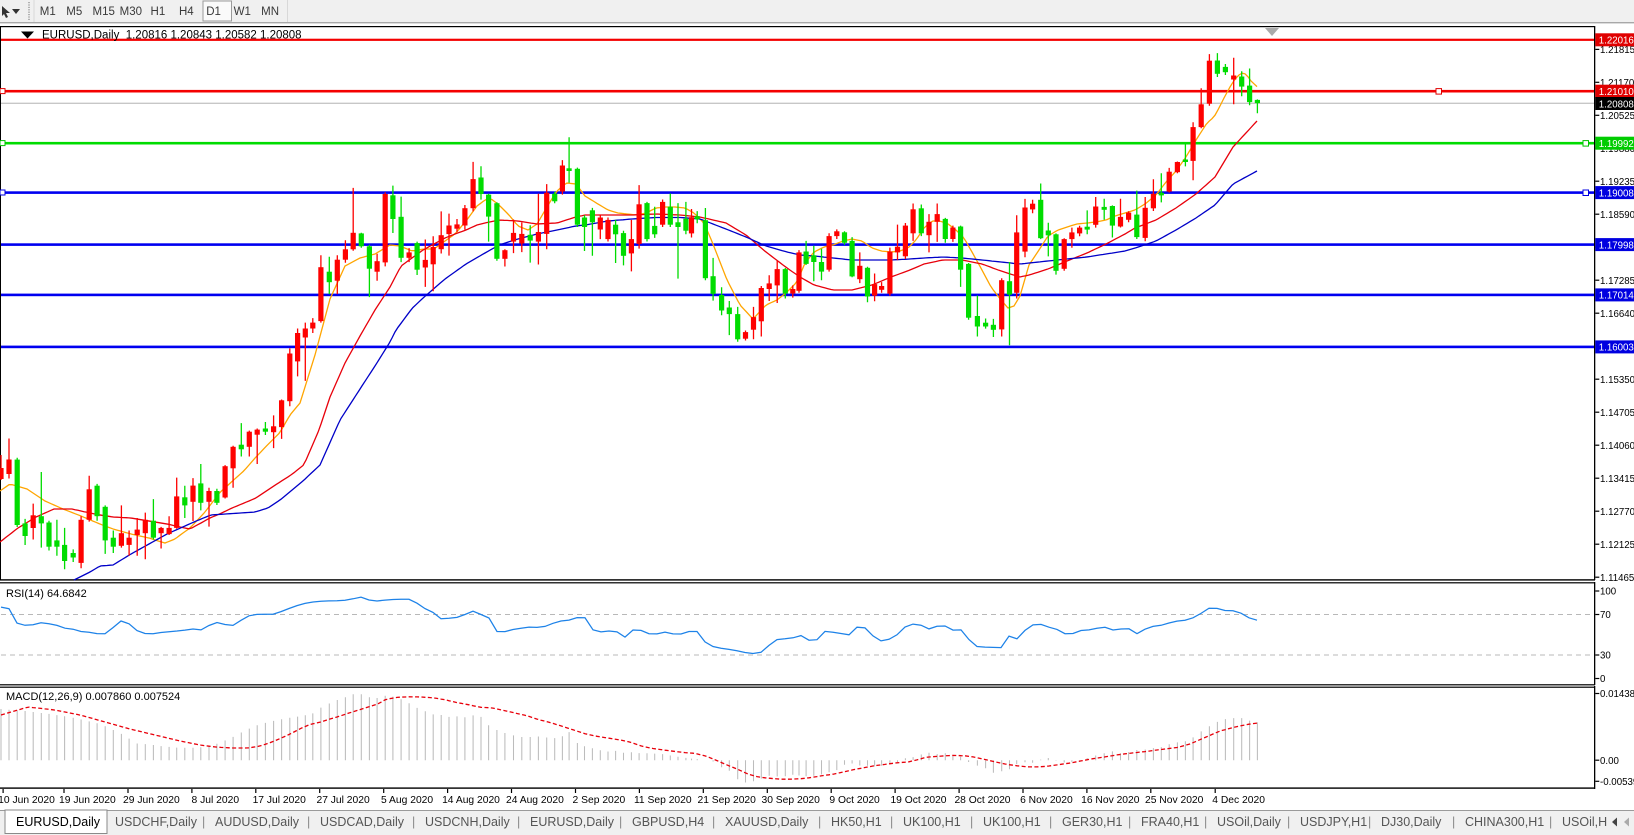 Image resolution: width=1634 pixels, height=835 pixels. I want to click on svg-text: 16 Nov 2020, so click(1110, 800).